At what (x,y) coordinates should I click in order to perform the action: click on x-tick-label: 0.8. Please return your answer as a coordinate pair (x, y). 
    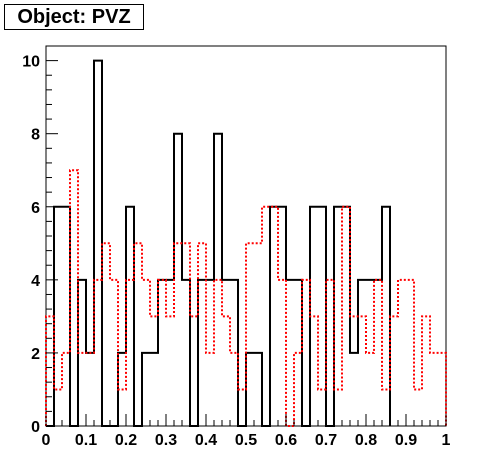
    Looking at the image, I should click on (366, 440).